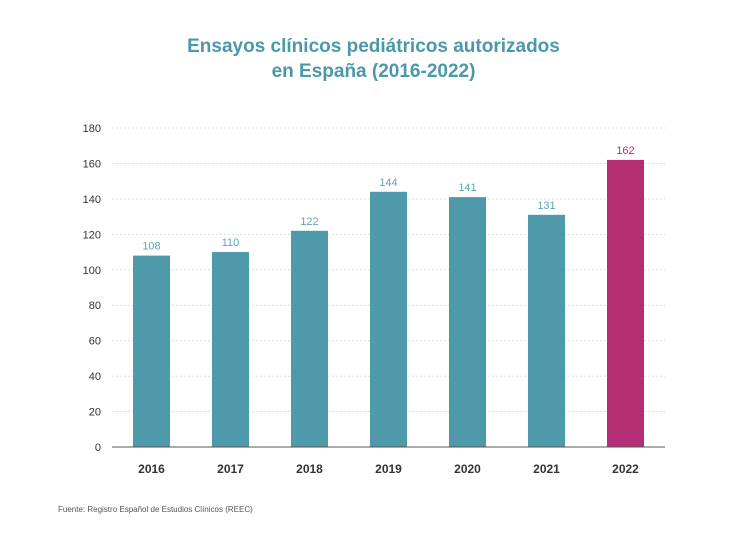 The width and height of the screenshot is (747, 546). What do you see at coordinates (92, 271) in the screenshot?
I see `y-tick-label-100: 100` at bounding box center [92, 271].